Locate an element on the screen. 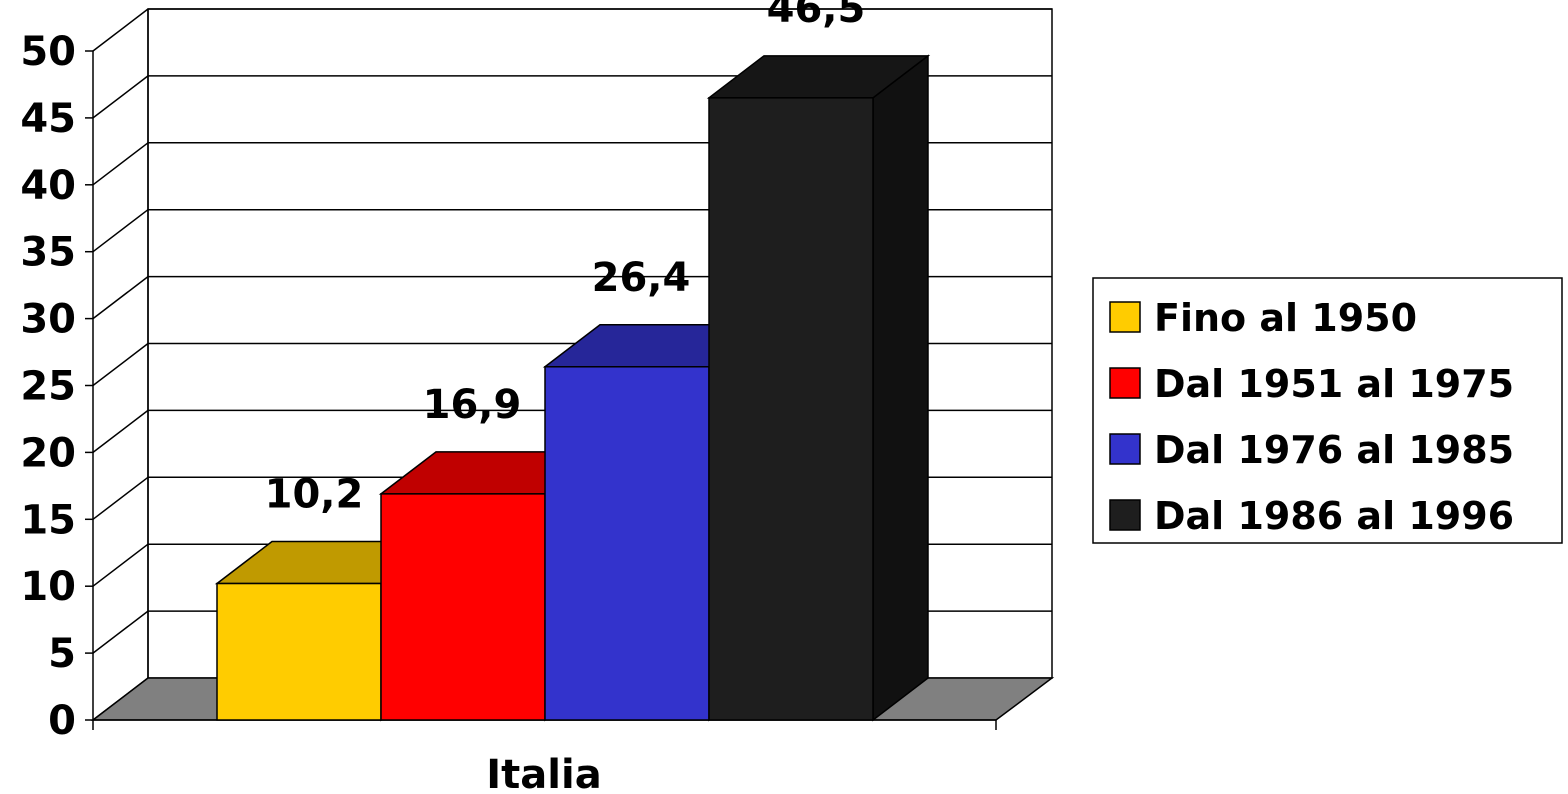 This screenshot has width=1568, height=794. y-tick-label: 30 is located at coordinates (48, 320).